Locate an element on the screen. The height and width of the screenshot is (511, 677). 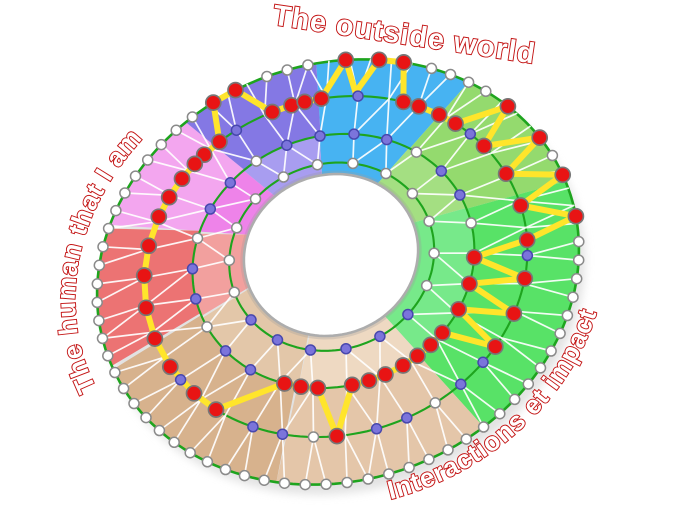
sector-red-outer is located at coordinates (149, 297).